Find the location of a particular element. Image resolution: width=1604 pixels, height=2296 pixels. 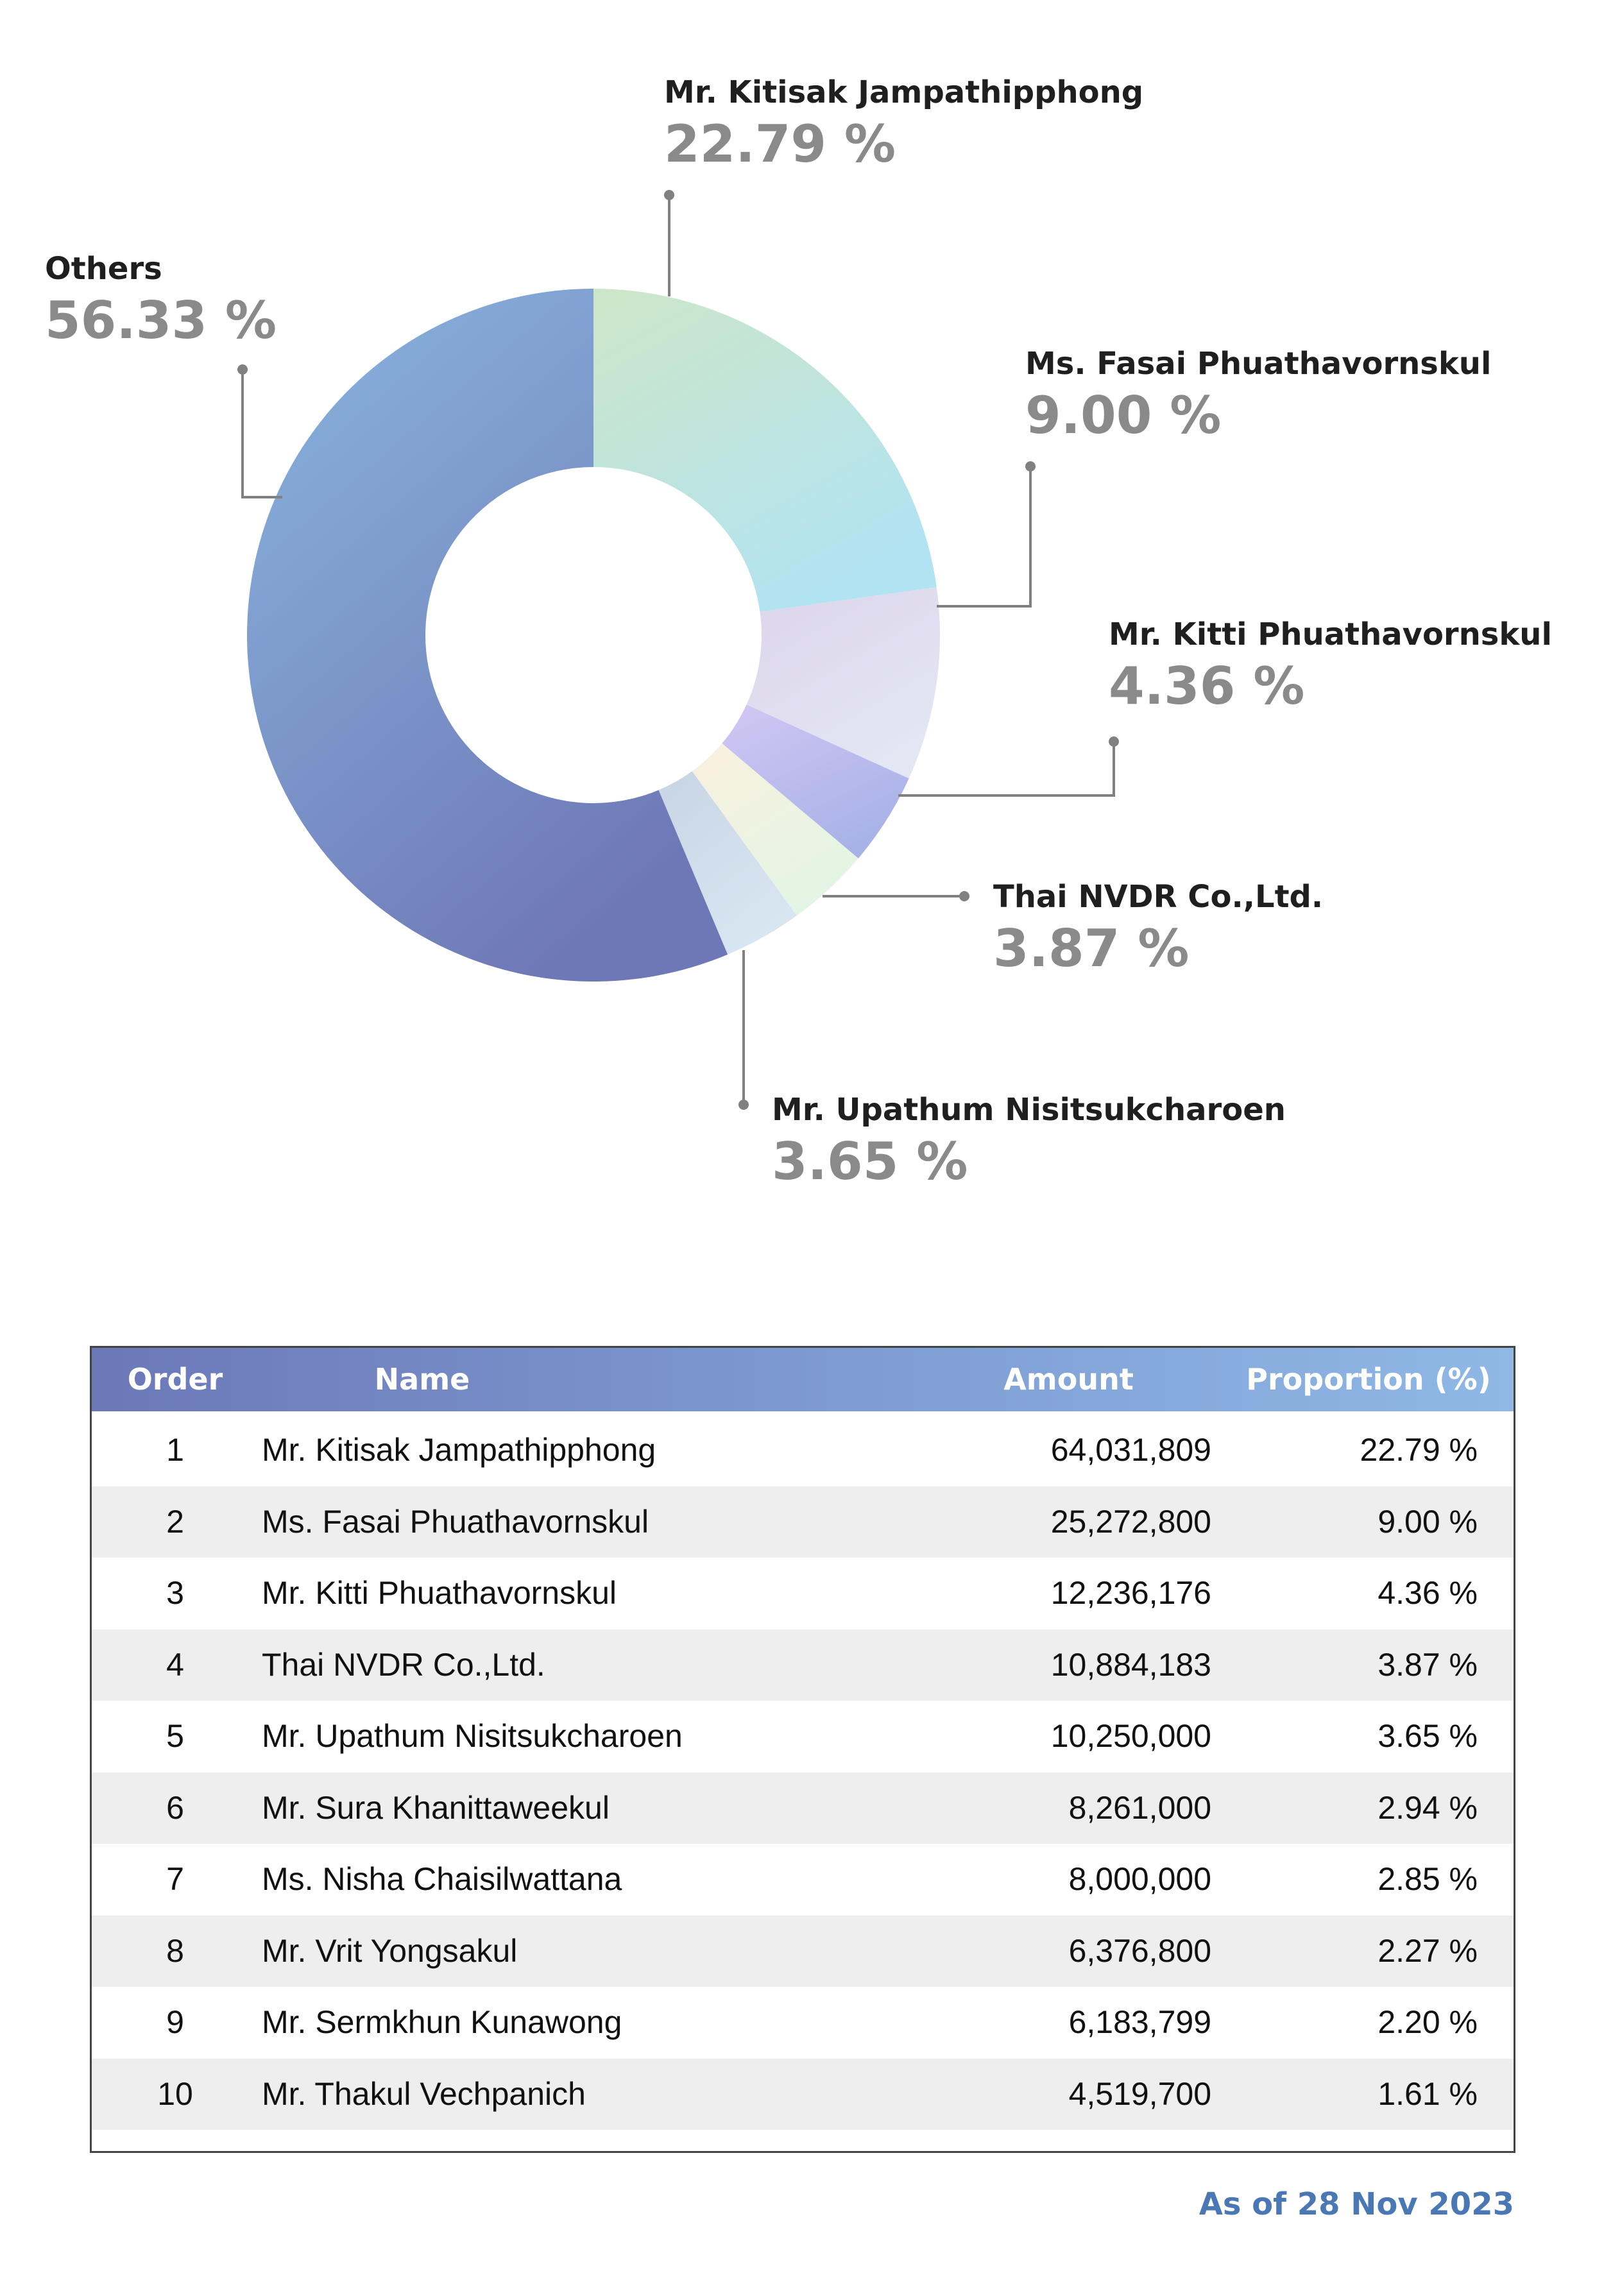

cell-amount: 10,884,183 is located at coordinates (1130, 1665).